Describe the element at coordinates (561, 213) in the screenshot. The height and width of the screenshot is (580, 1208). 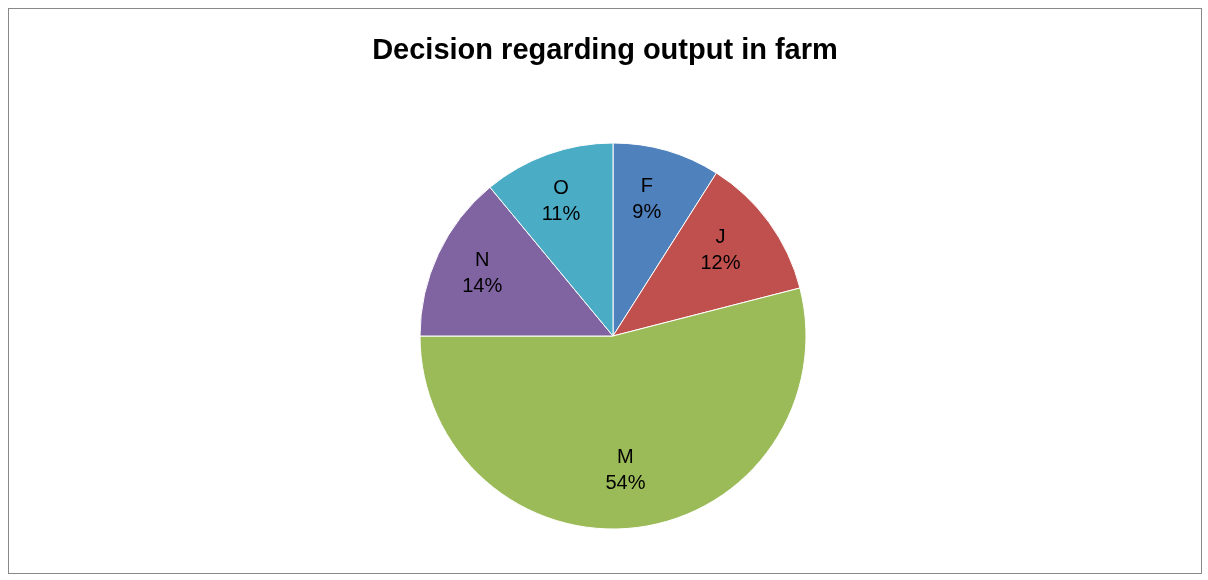
I see `data-label: 11%` at that location.